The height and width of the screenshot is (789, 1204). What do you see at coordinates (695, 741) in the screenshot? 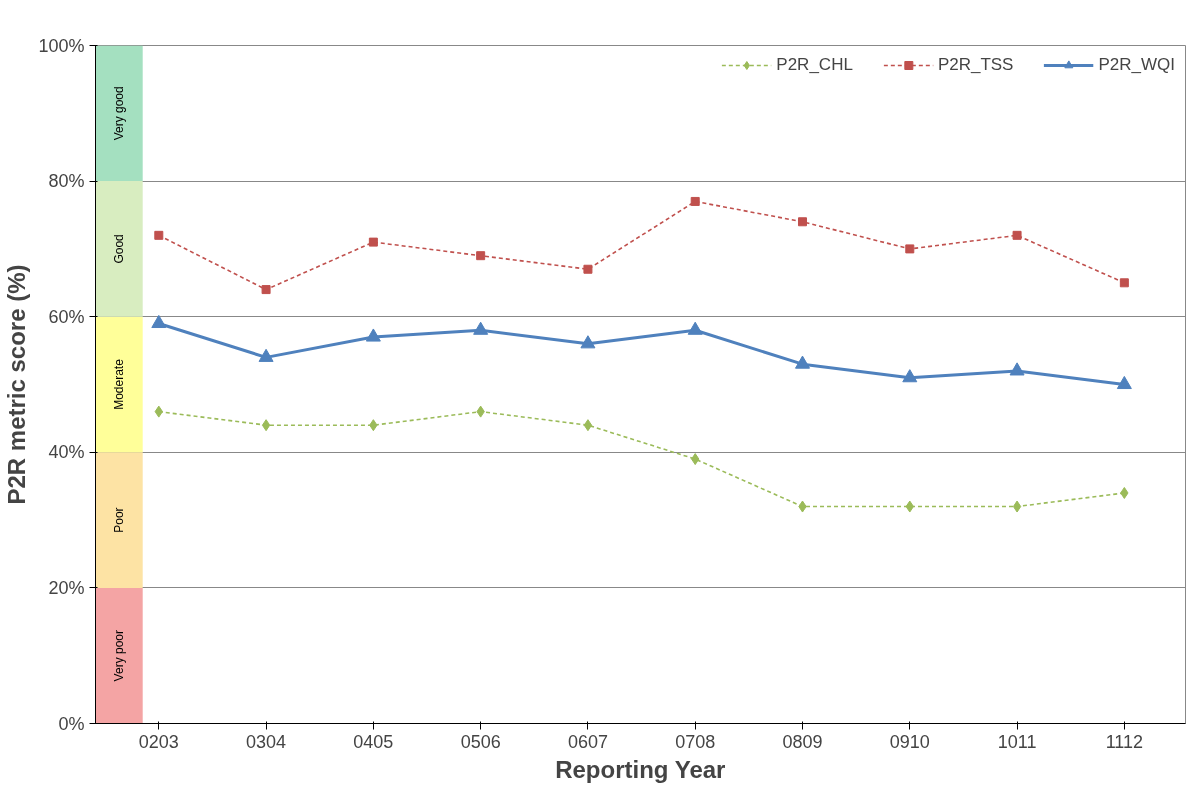
I see `x-tick-label: 0708` at bounding box center [695, 741].